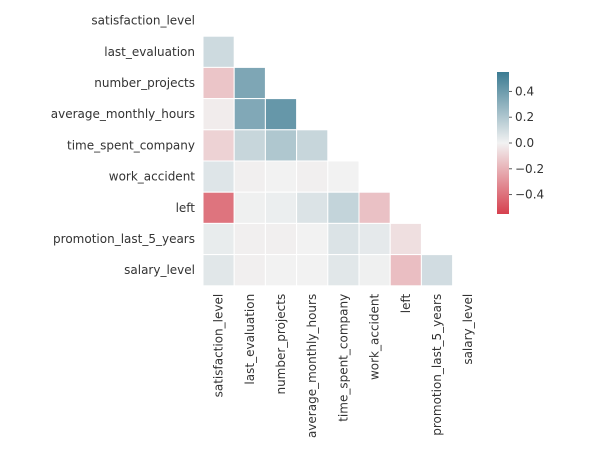  What do you see at coordinates (281, 176) in the screenshot?
I see `cell-work-accident-number-projects` at bounding box center [281, 176].